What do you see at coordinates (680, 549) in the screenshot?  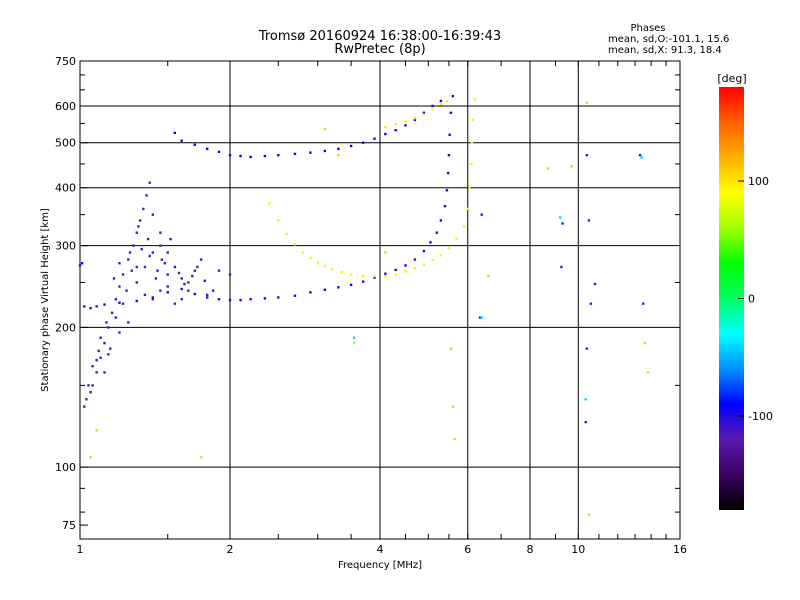 I see `x-tick-label: 16` at bounding box center [680, 549].